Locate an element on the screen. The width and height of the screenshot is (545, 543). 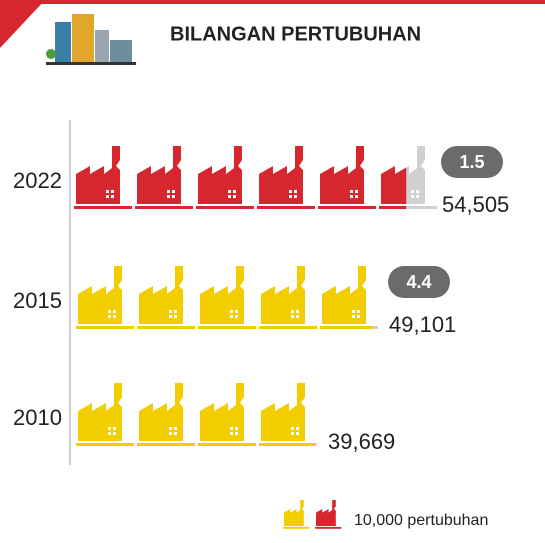
icon-fill is located at coordinates (287, 414).